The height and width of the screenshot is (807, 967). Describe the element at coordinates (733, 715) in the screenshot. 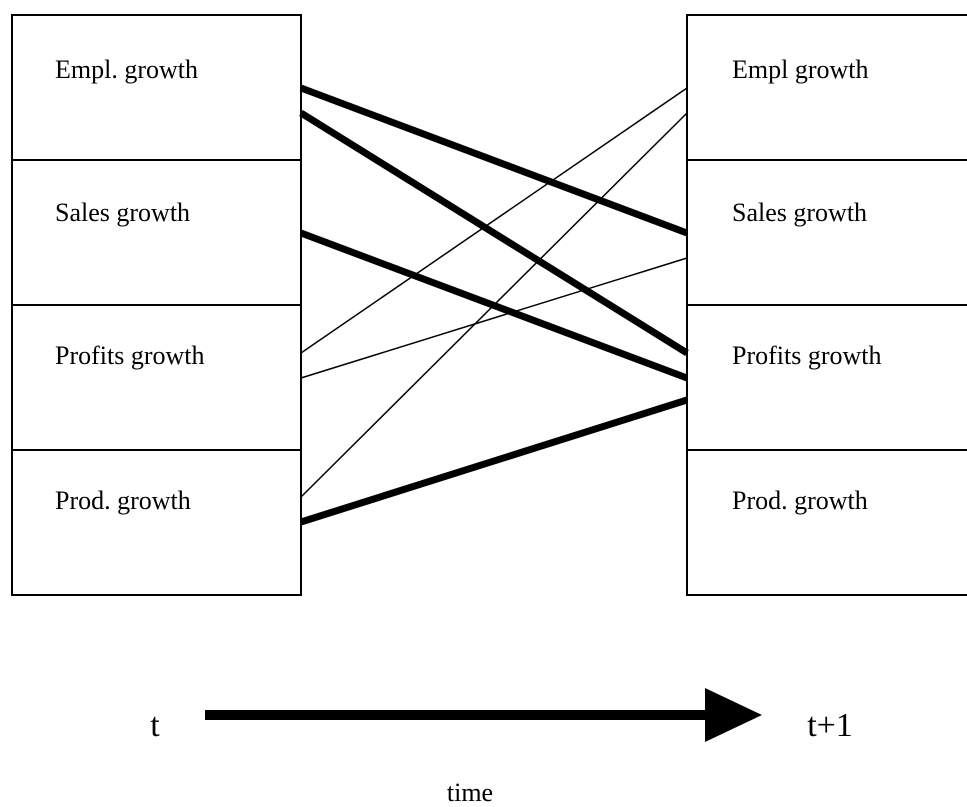

I see `arrow-head` at that location.